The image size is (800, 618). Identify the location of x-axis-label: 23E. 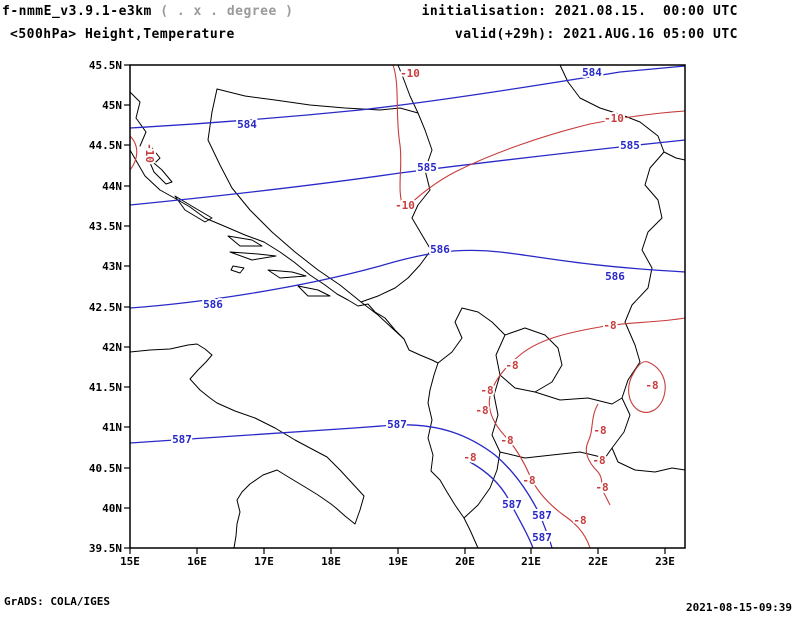
(665, 561).